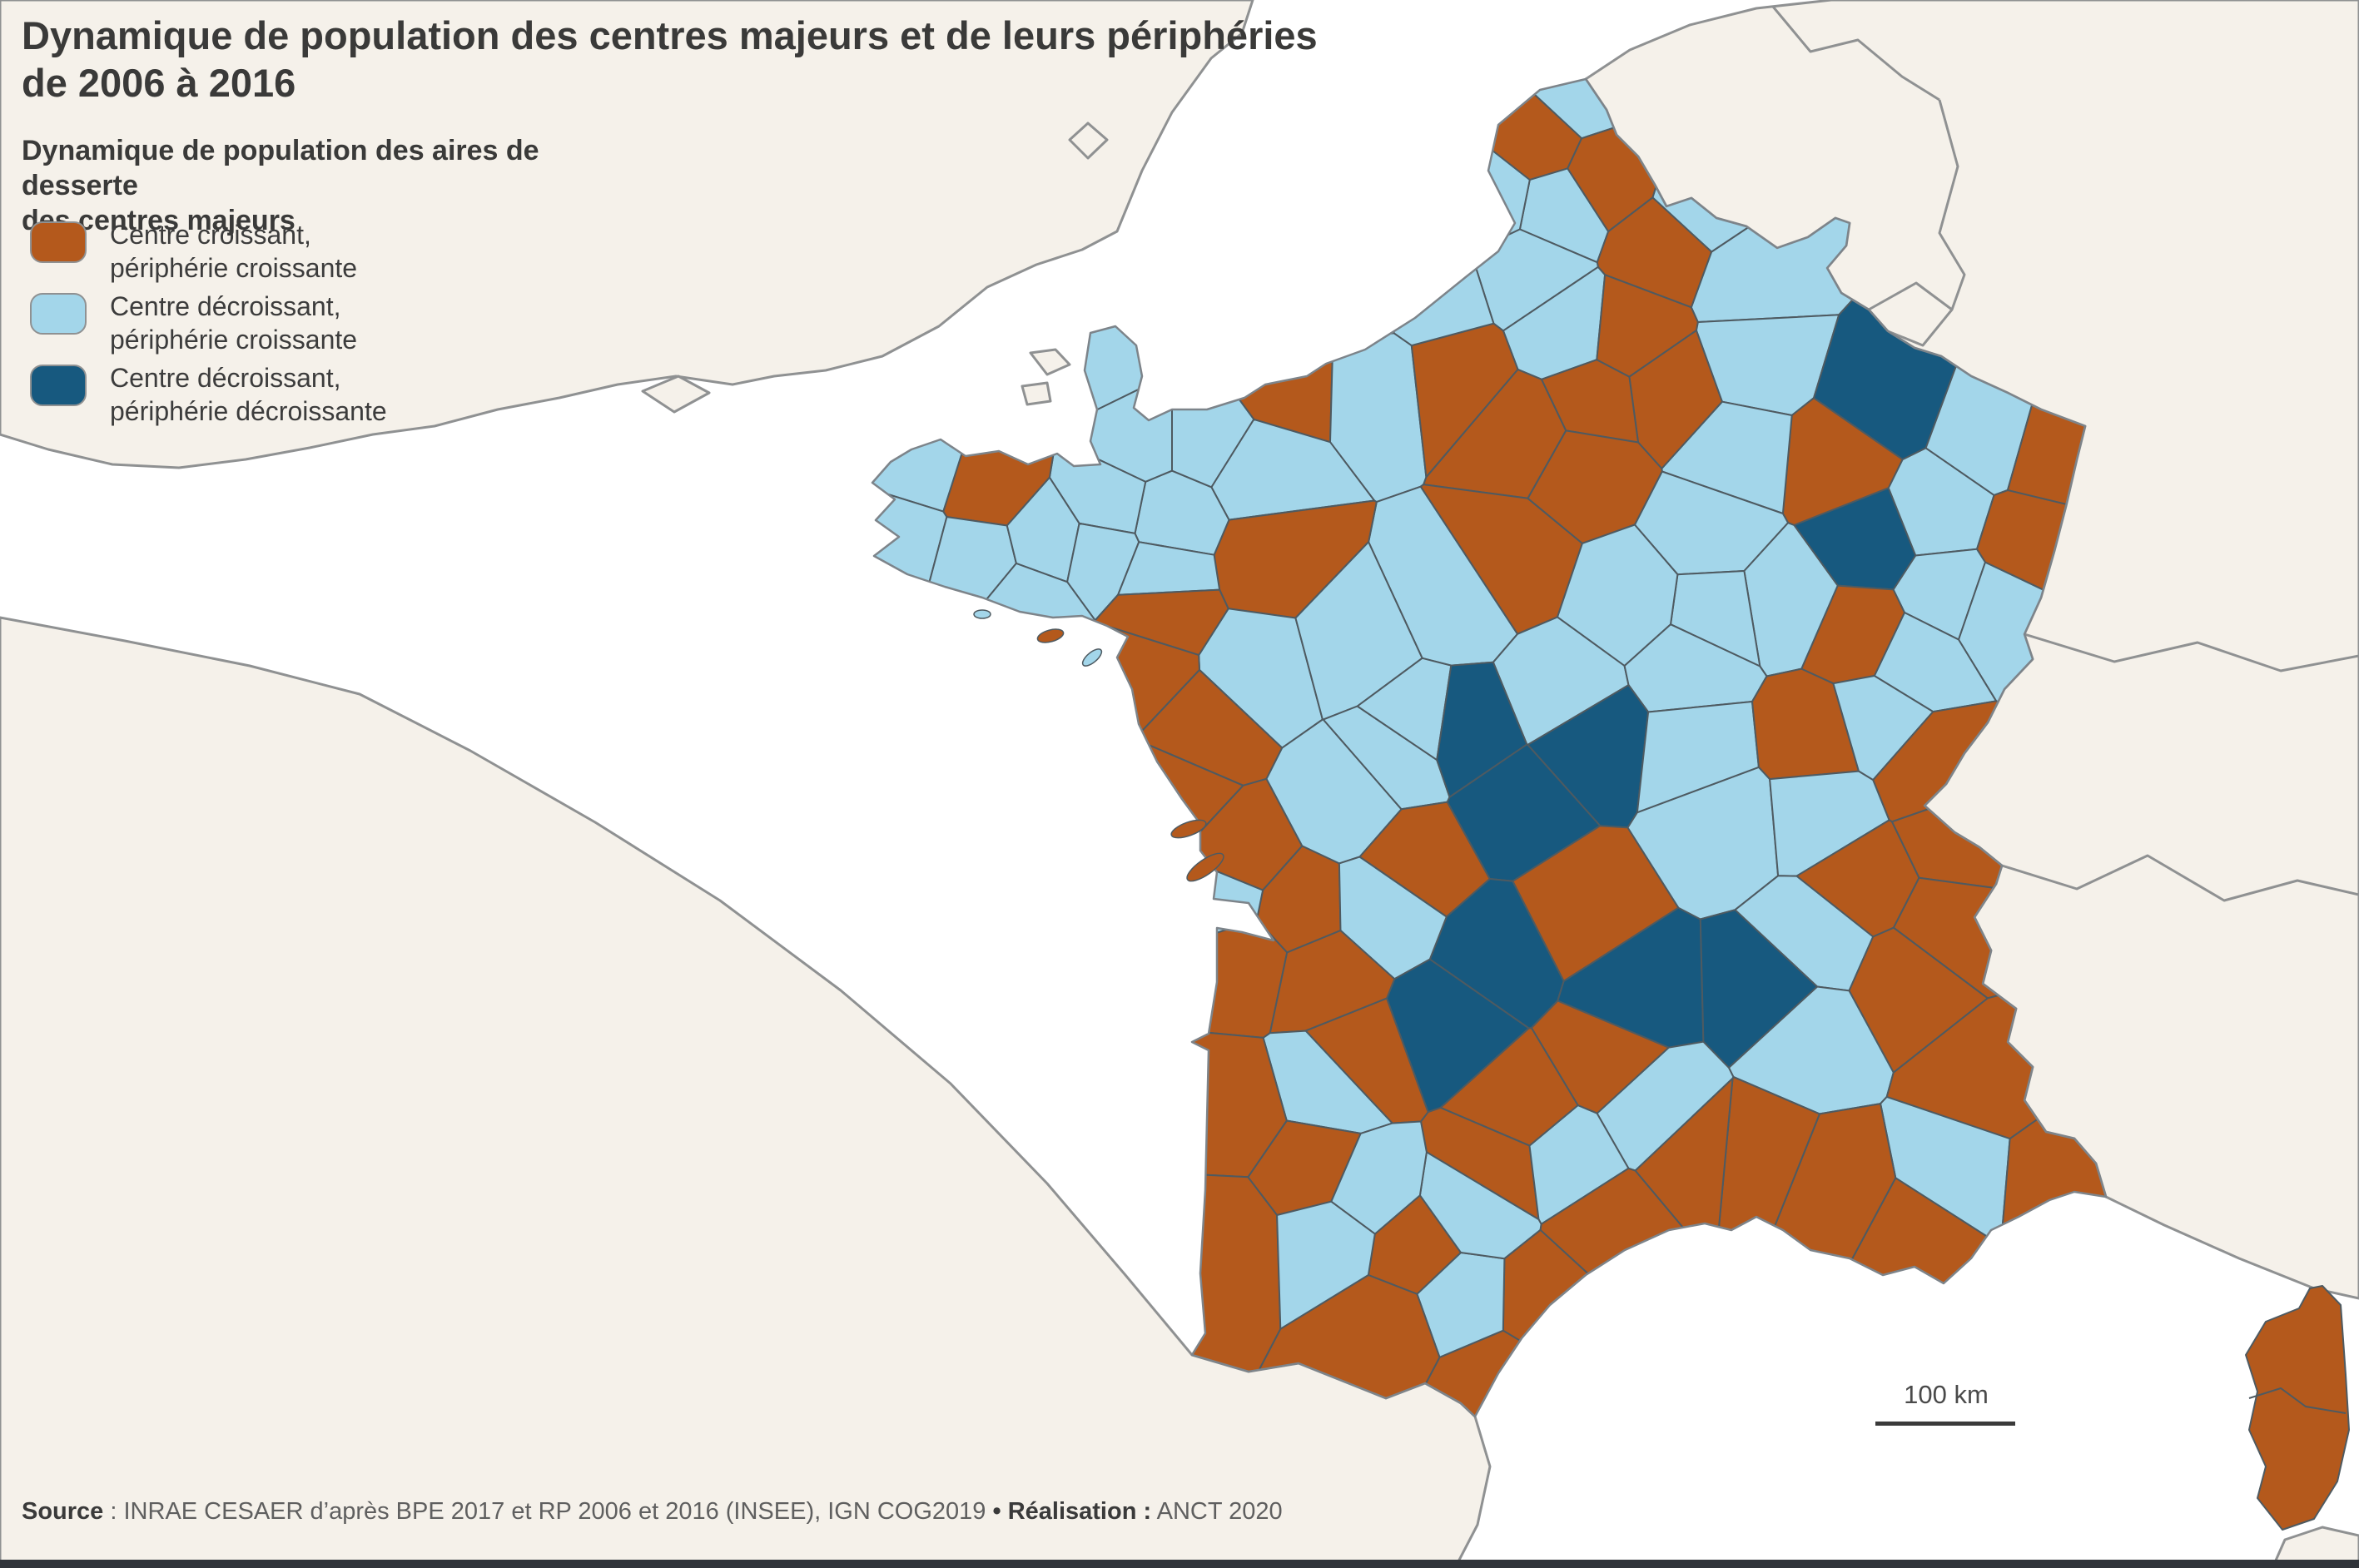 The height and width of the screenshot is (1568, 2359). Describe the element at coordinates (1179, 1564) in the screenshot. I see `footer-bar` at that location.